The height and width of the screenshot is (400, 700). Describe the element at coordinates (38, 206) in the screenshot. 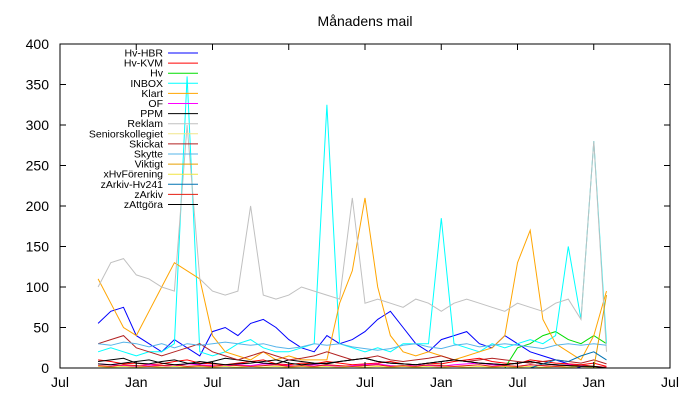

I see `y-tick-label: 200` at that location.